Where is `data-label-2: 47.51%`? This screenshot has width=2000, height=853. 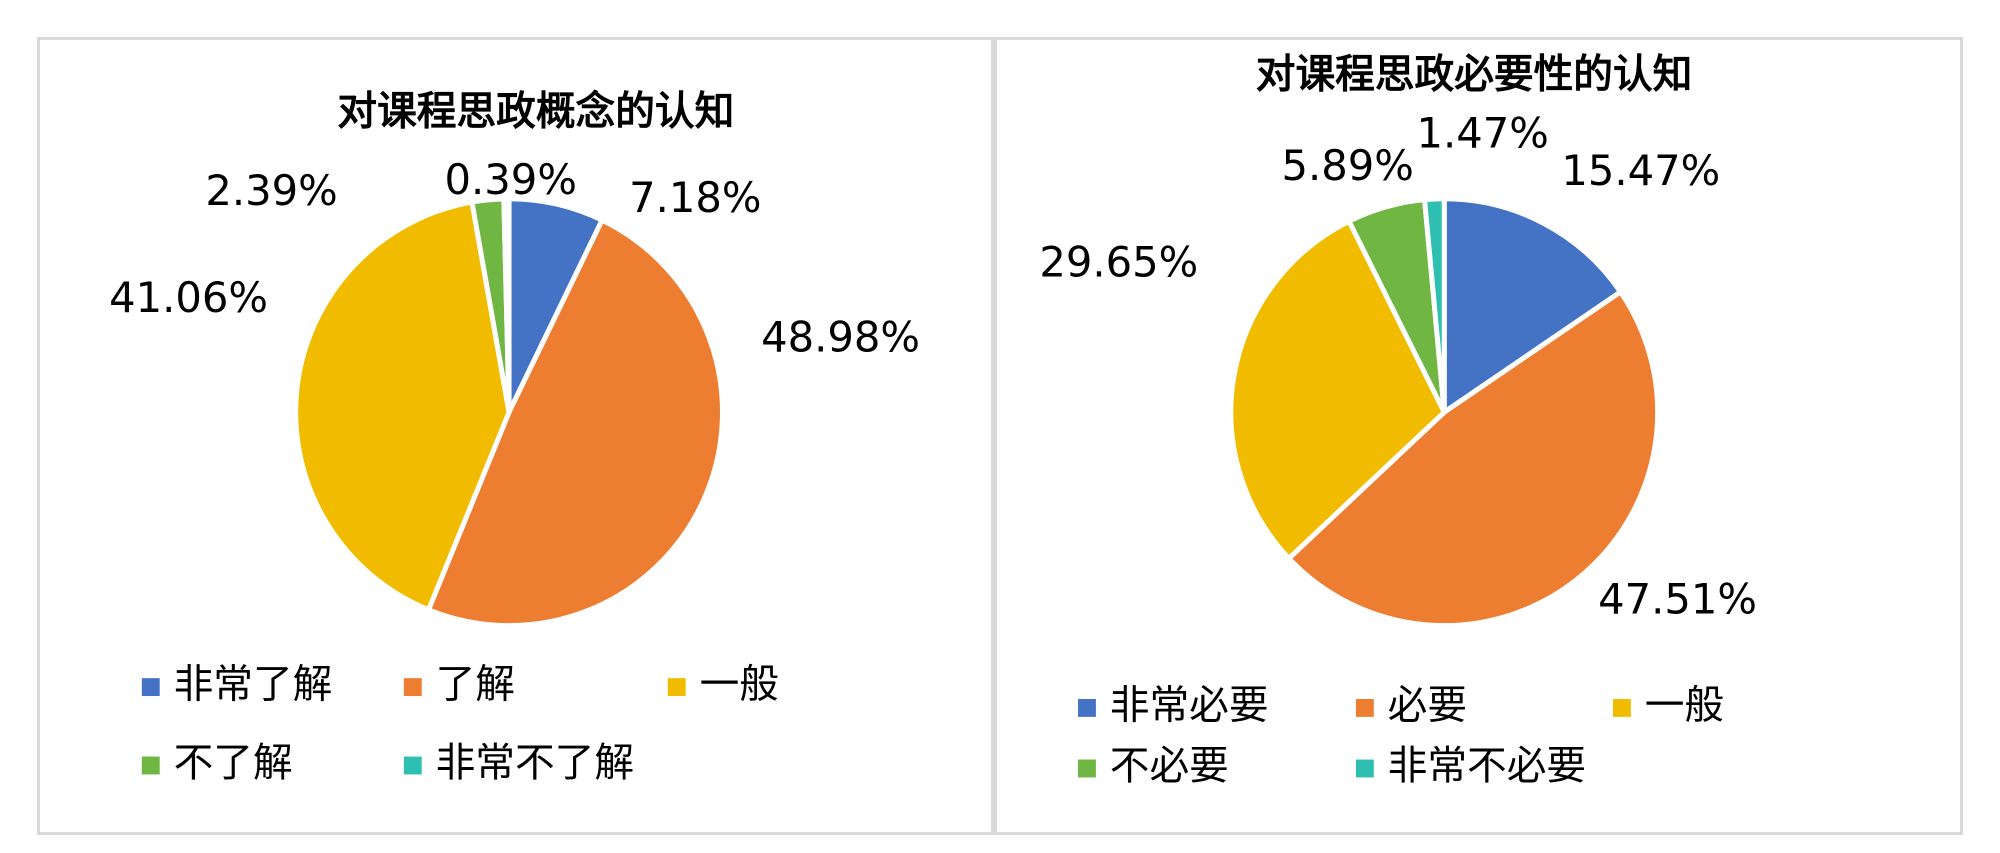 data-label-2: 47.51% is located at coordinates (1677, 599).